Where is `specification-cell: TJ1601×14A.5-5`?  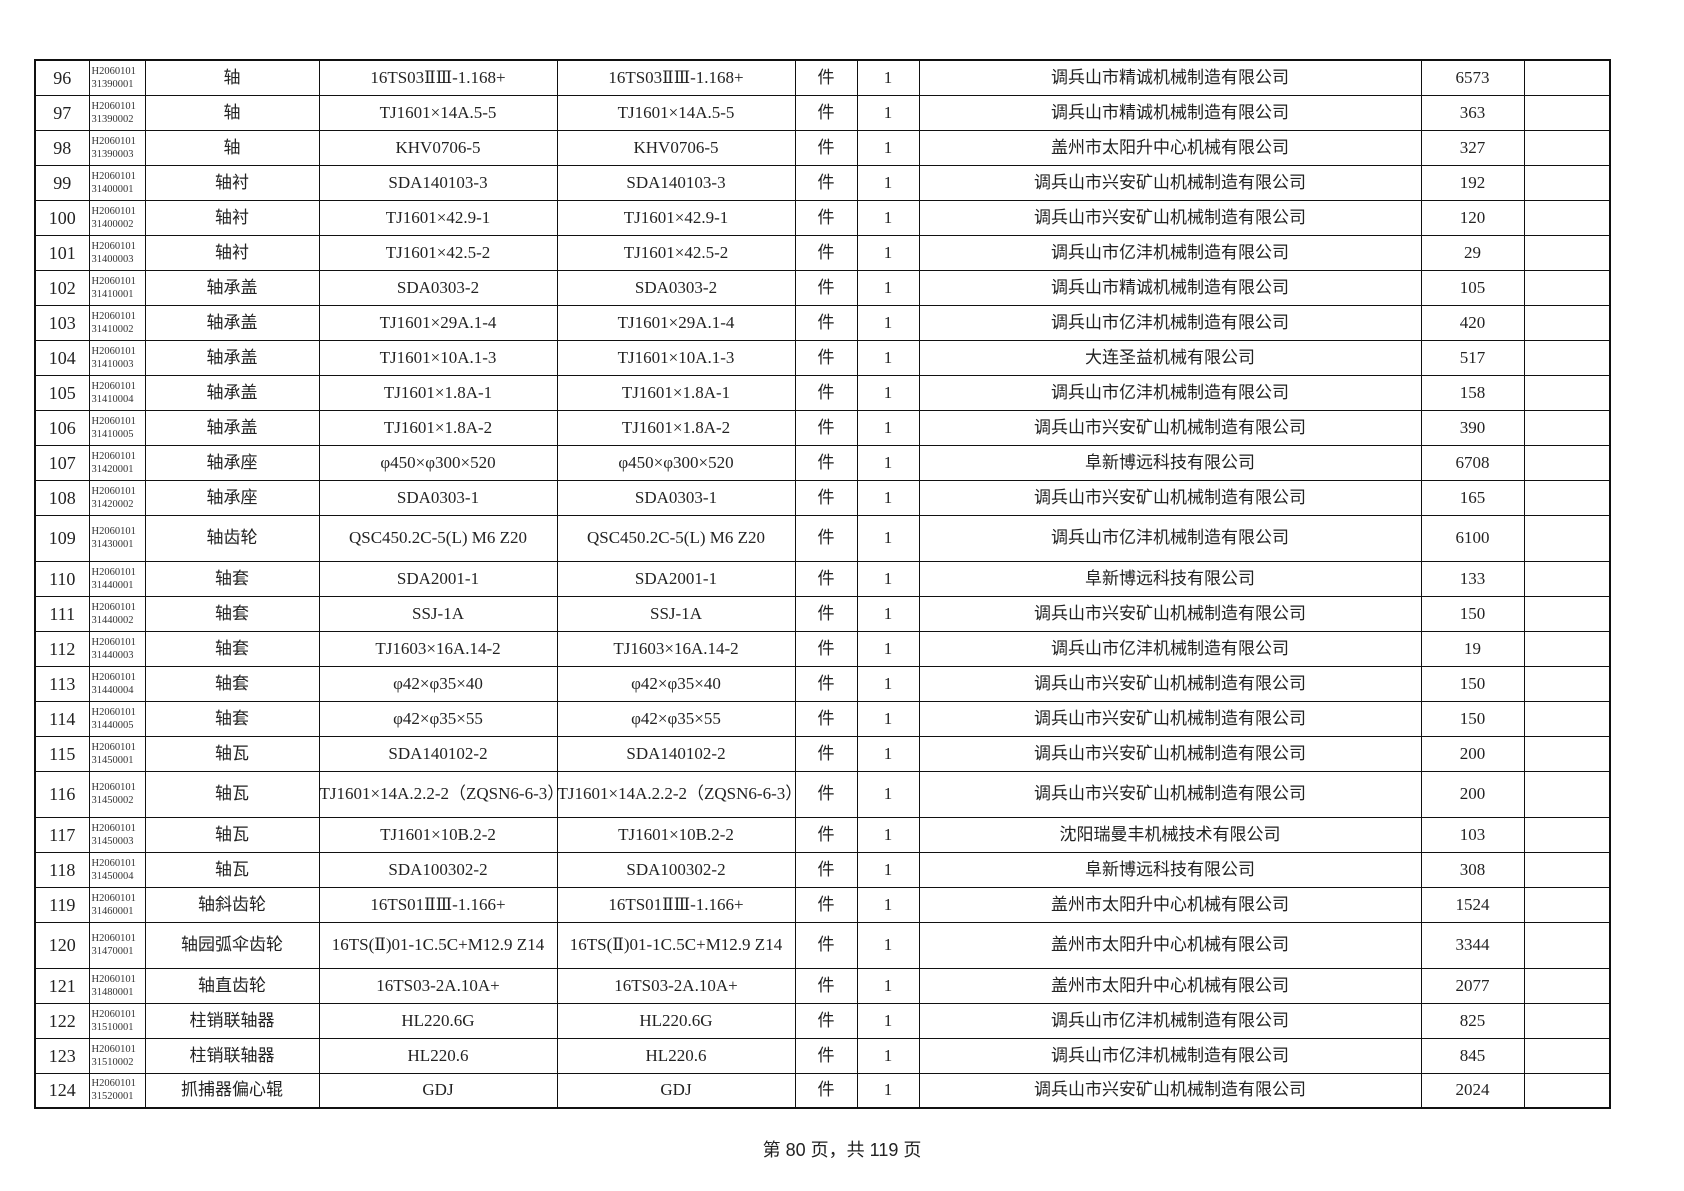
specification-cell: TJ1601×14A.5-5 is located at coordinates (438, 112).